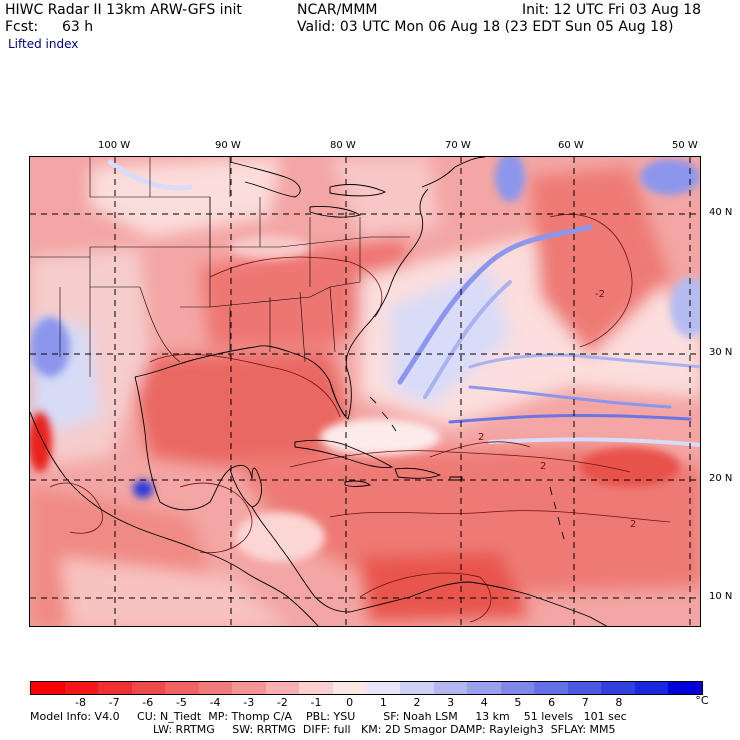  What do you see at coordinates (458, 145) in the screenshot?
I see `lon-label-70w: 70 W` at bounding box center [458, 145].